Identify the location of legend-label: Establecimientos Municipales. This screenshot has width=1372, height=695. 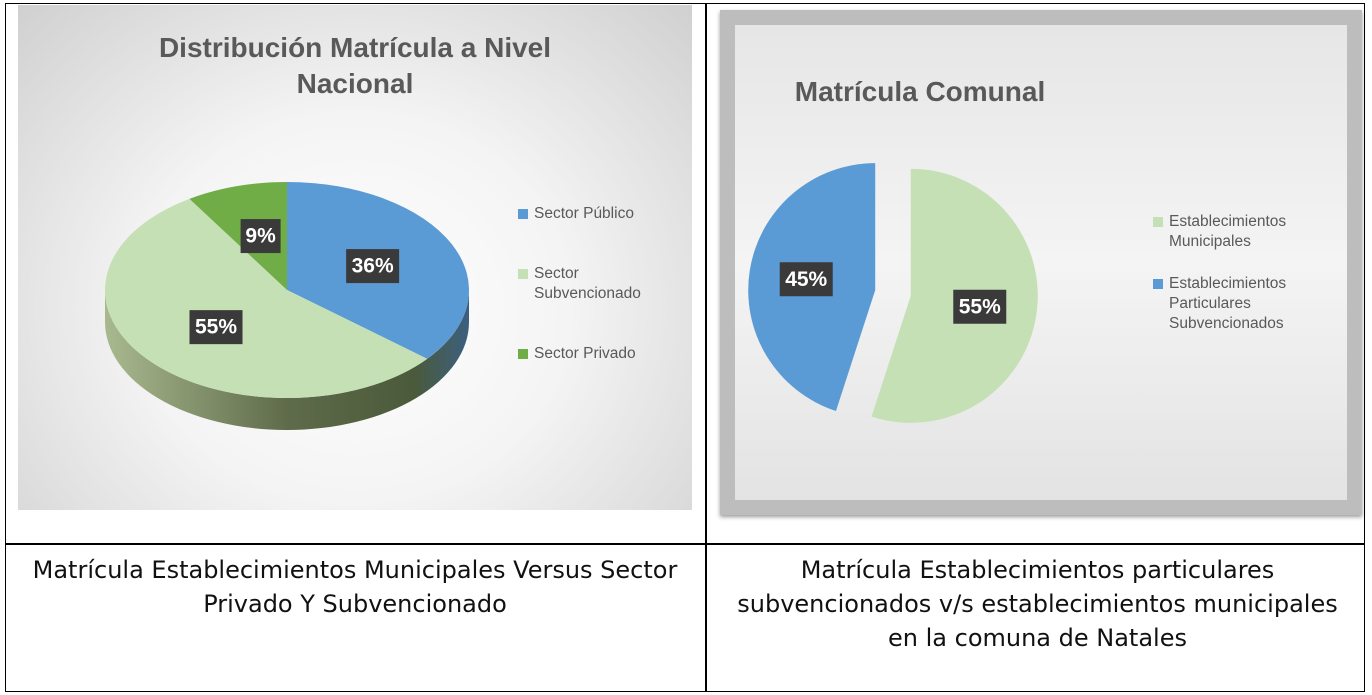
(1228, 231).